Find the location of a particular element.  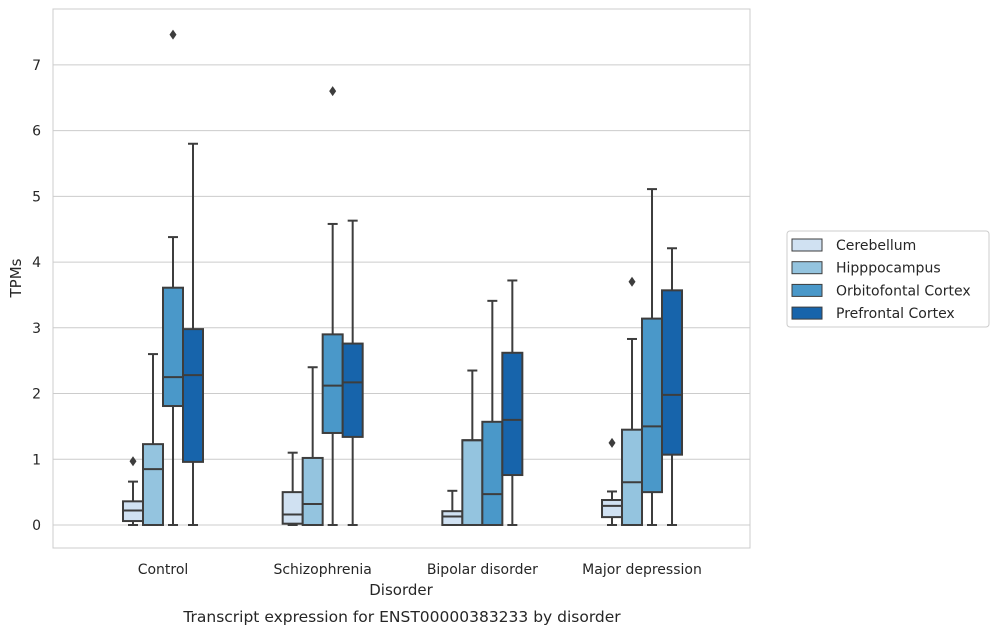

y-tick-label: 6 is located at coordinates (36, 132).